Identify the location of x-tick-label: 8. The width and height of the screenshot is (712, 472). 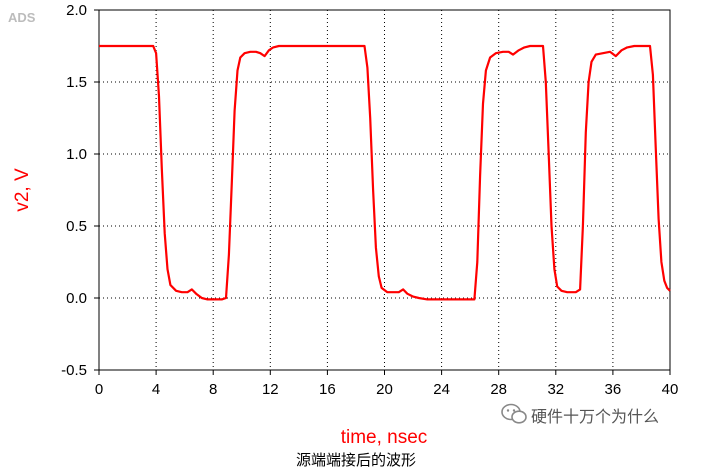
(213, 389).